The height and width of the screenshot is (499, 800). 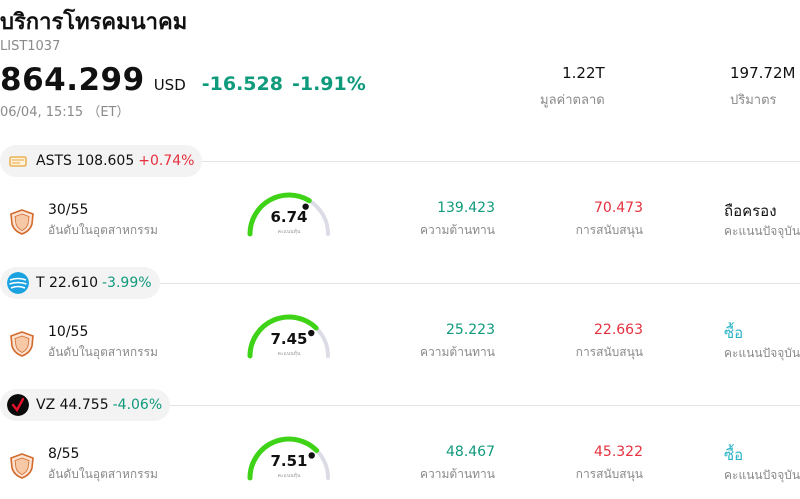 What do you see at coordinates (466, 208) in the screenshot?
I see `resistance-value: 139.423` at bounding box center [466, 208].